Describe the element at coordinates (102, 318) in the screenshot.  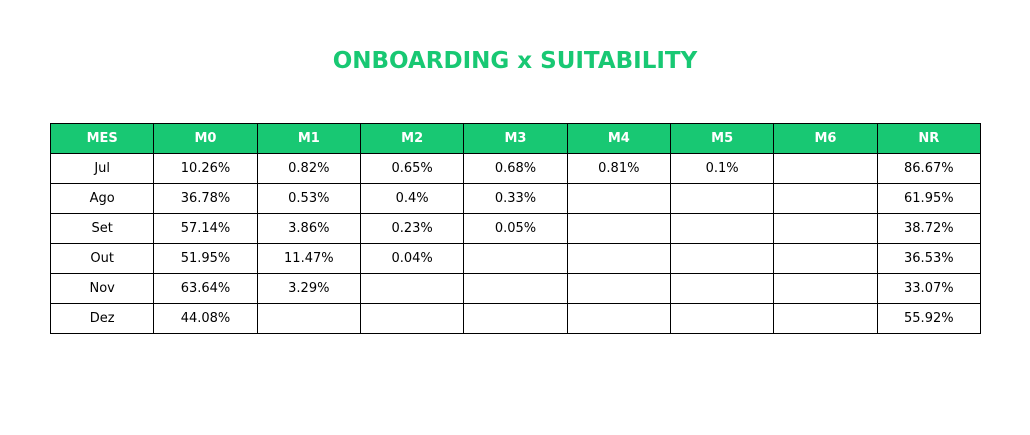
I see `month-cell: Dez` at that location.